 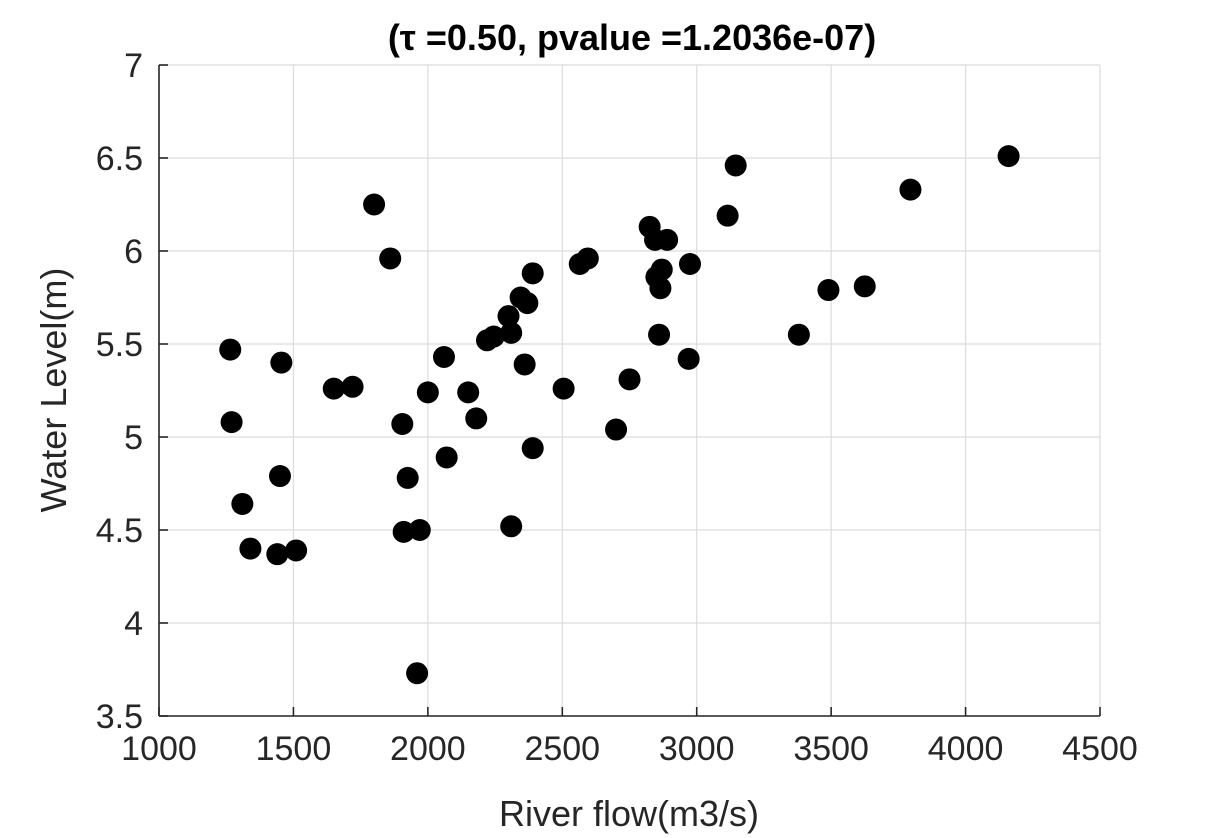 What do you see at coordinates (119, 531) in the screenshot?
I see `y-tick-label: 4.5` at bounding box center [119, 531].